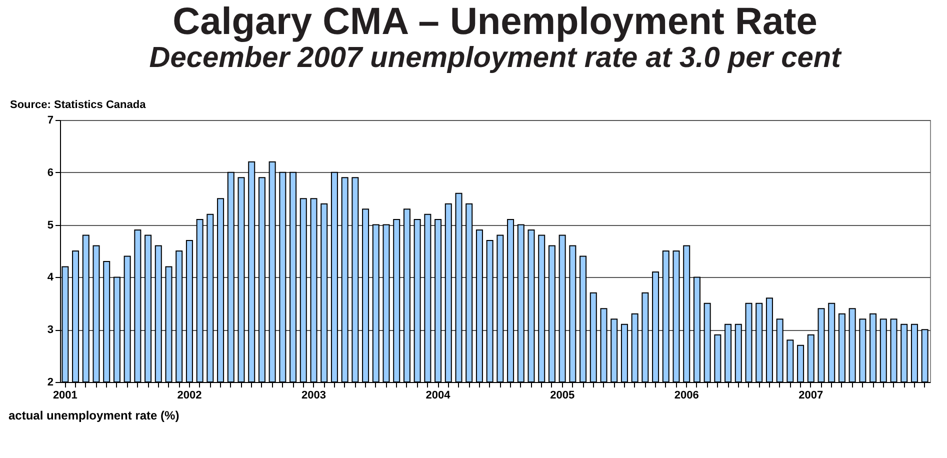  I want to click on y-tick-label: 5, so click(50, 225).